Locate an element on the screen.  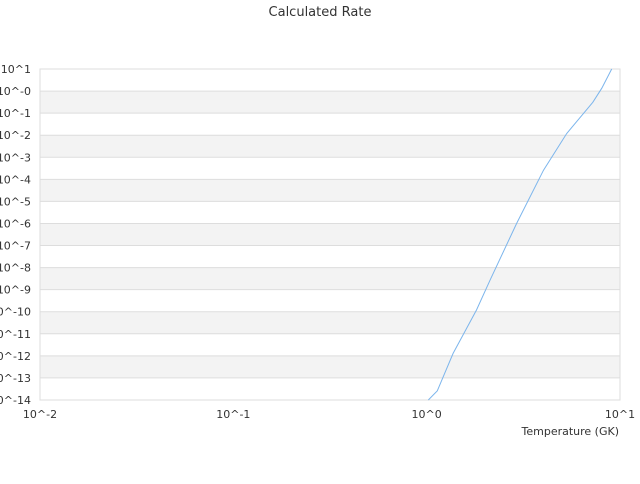
y-tick-label: 10^-11 is located at coordinates (15, 334).